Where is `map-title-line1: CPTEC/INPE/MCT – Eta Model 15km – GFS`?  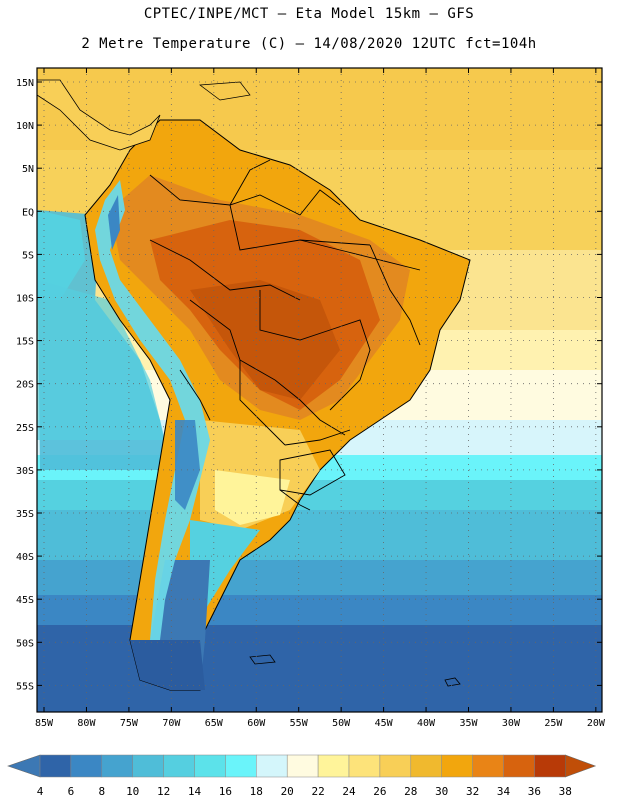
map-title-line1: CPTEC/INPE/MCT – Eta Model 15km – GFS is located at coordinates (309, 14).